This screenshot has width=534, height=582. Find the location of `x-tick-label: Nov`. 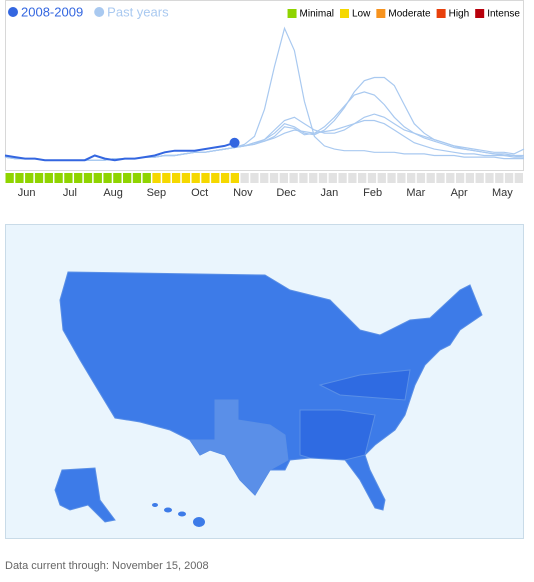

x-tick-label: Nov is located at coordinates (243, 193).